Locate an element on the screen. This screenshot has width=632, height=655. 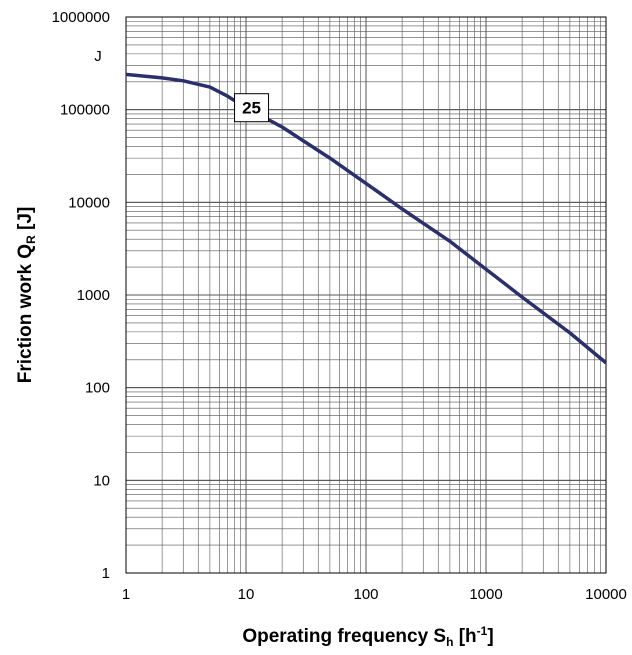
x-axis-title: Operating frequency Sh [h-1] is located at coordinates (367, 636).